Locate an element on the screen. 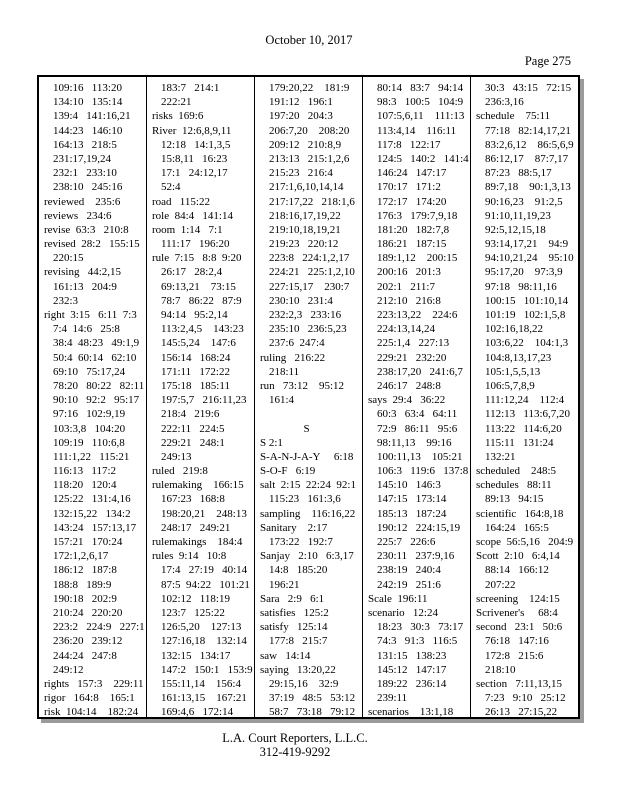 This screenshot has height=800, width=618. index-line: 76:18 147:16 is located at coordinates (517, 641).